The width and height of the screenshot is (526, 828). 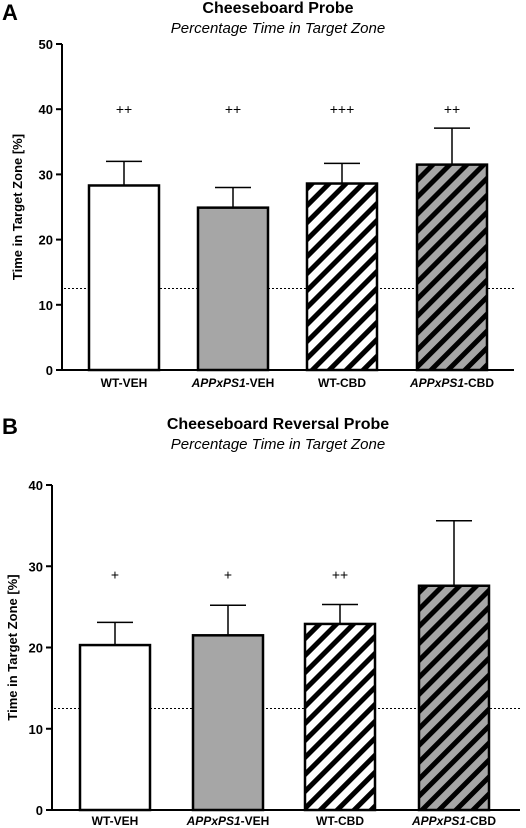 I want to click on panel-letter-b: B, so click(x=10, y=426).